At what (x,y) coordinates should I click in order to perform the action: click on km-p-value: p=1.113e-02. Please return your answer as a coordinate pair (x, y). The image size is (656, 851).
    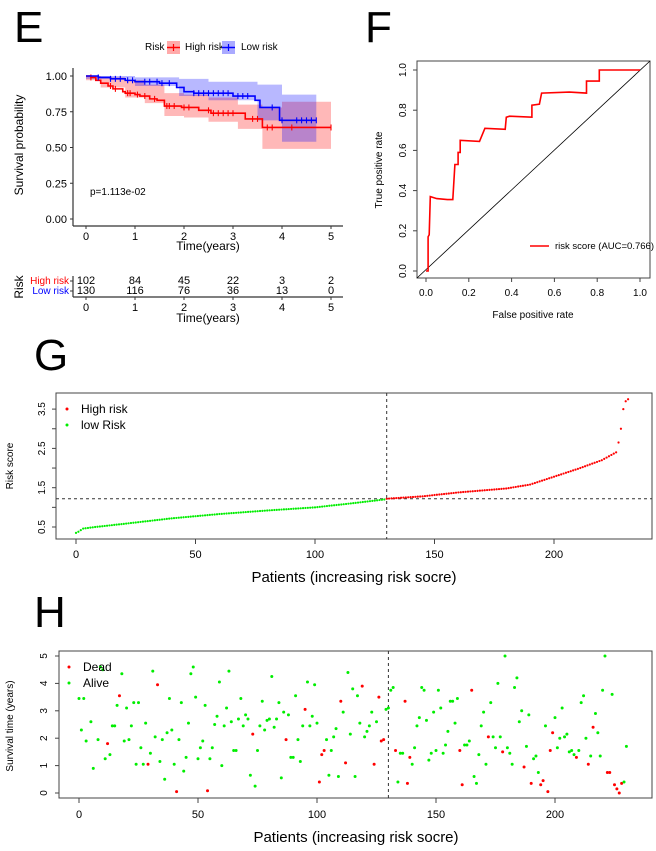
    Looking at the image, I should click on (118, 192).